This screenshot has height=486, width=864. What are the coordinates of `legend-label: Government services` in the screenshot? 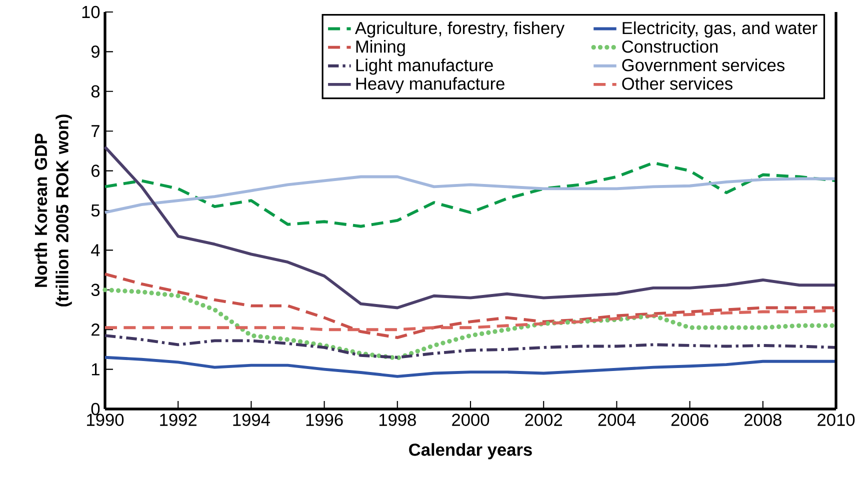 It's located at (703, 65).